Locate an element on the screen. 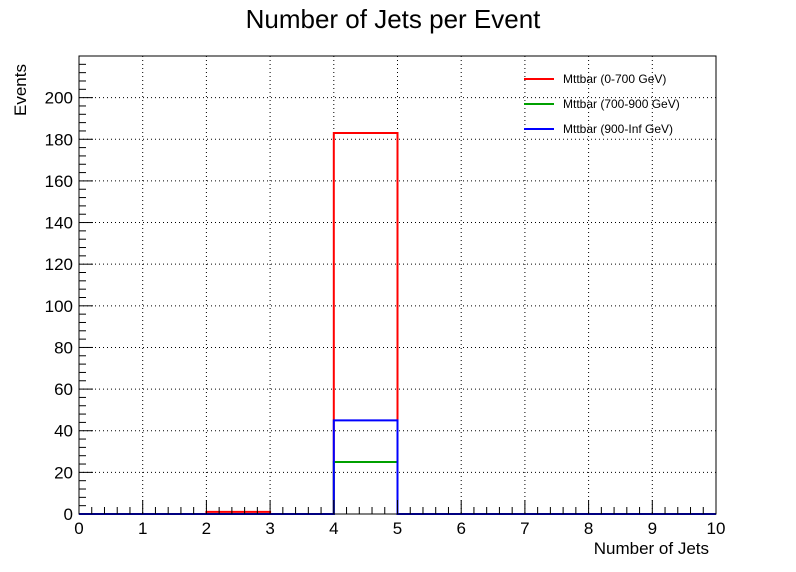 The image size is (796, 572). y-tick-label: 100 is located at coordinates (59, 306).